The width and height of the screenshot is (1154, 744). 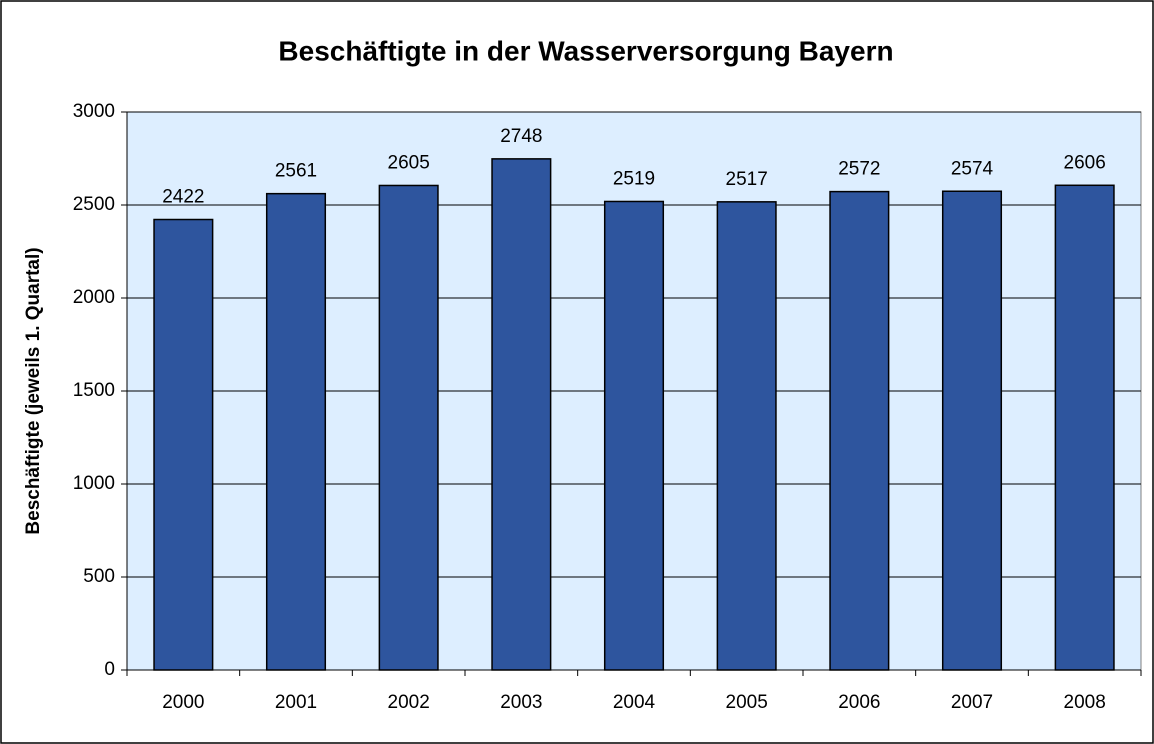 I want to click on data-label: 2572, so click(x=859, y=169).